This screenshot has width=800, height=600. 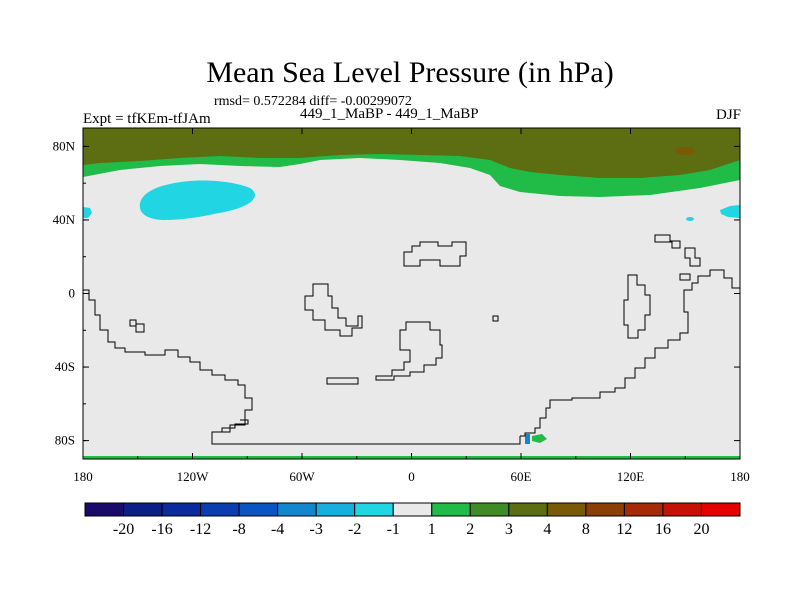 I want to click on x-tick-label: 0, so click(x=411, y=476).